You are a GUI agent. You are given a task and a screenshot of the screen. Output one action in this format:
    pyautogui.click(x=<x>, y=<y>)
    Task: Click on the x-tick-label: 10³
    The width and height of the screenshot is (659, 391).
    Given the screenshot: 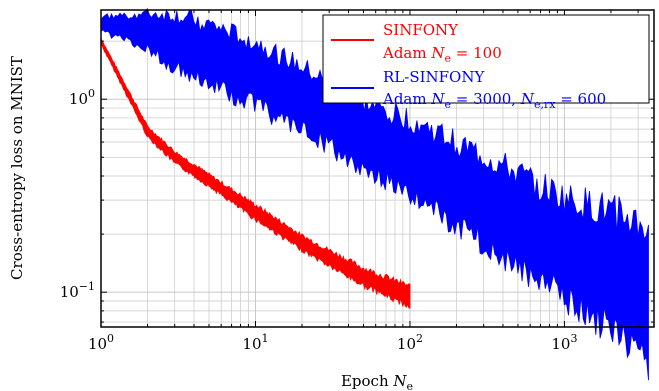 What is the action you would take?
    pyautogui.click(x=564, y=342)
    